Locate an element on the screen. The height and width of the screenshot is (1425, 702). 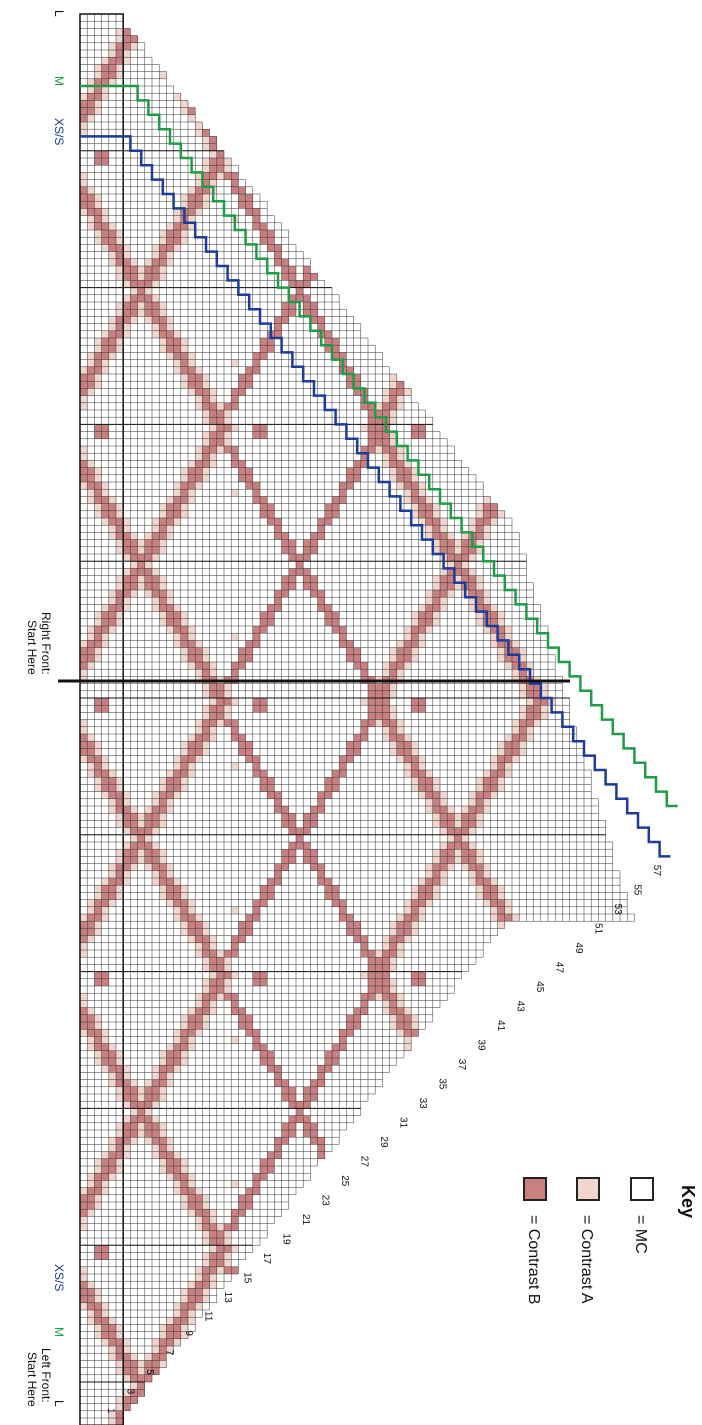
row-number-label: 43 is located at coordinates (520, 1007).